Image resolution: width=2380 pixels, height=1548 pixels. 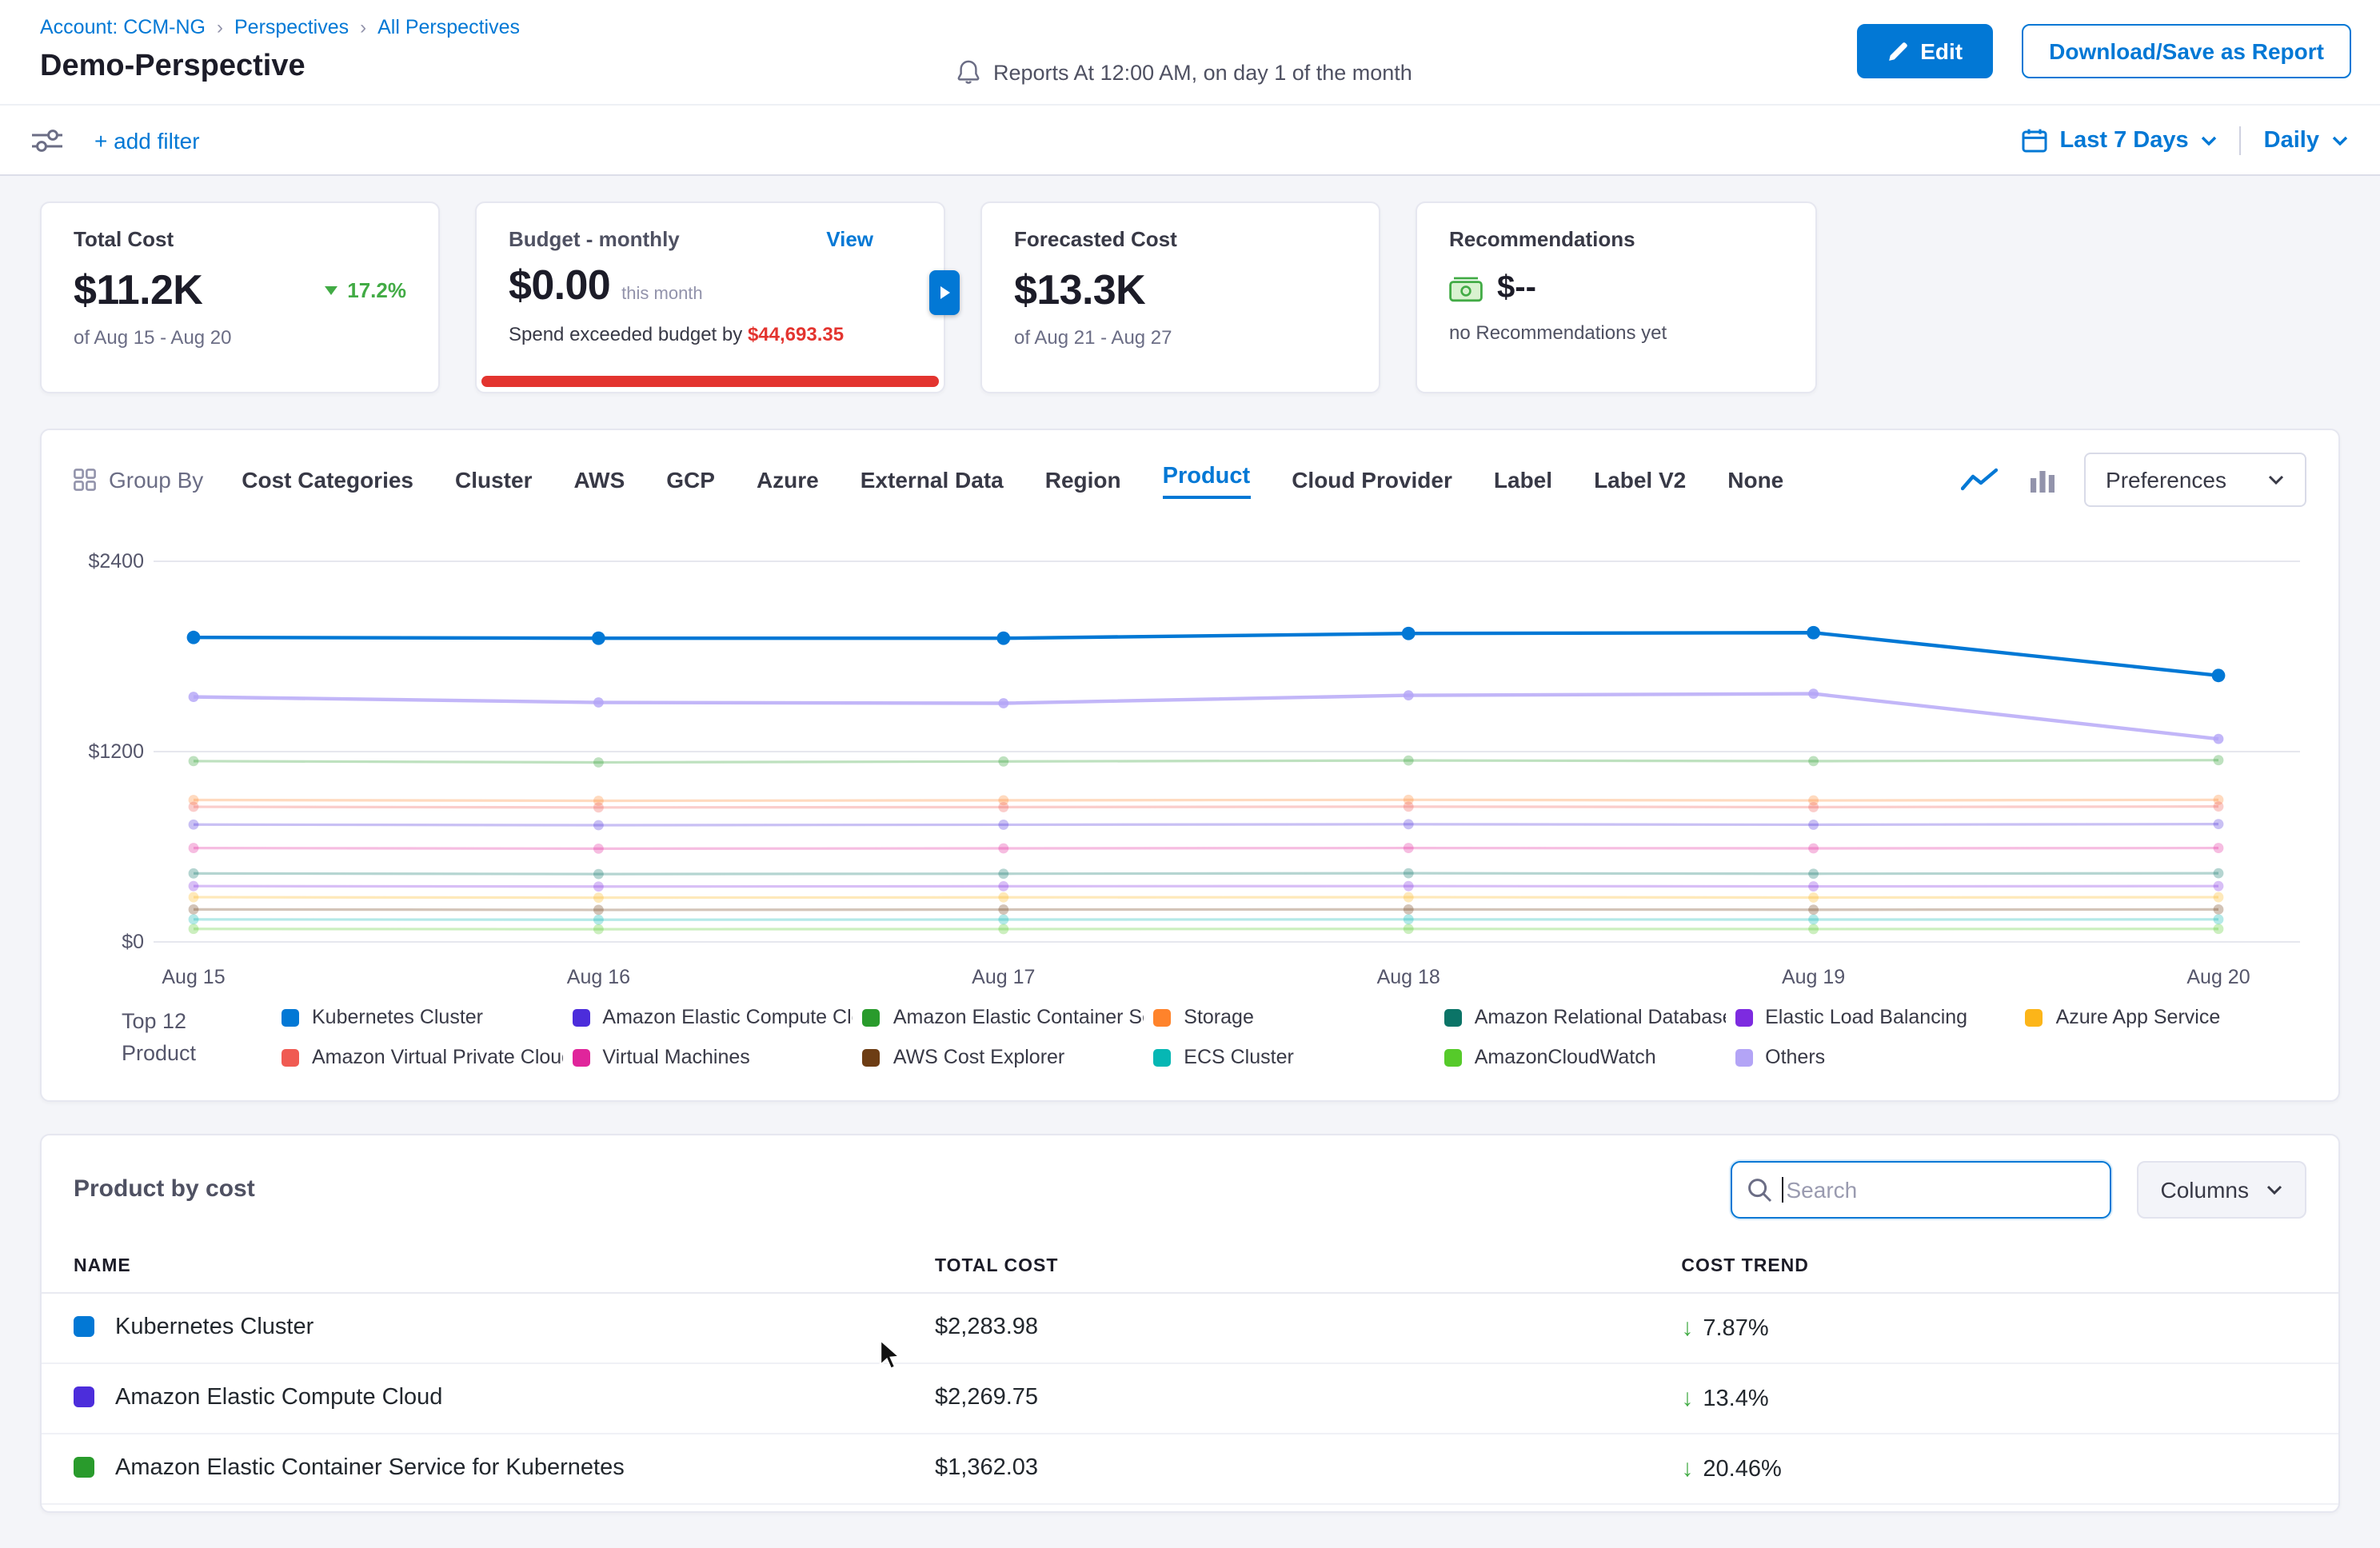 I want to click on legend-item-amazon-virtual-private-cloud: Amazon Virtual Private Cloud, so click(x=422, y=1057).